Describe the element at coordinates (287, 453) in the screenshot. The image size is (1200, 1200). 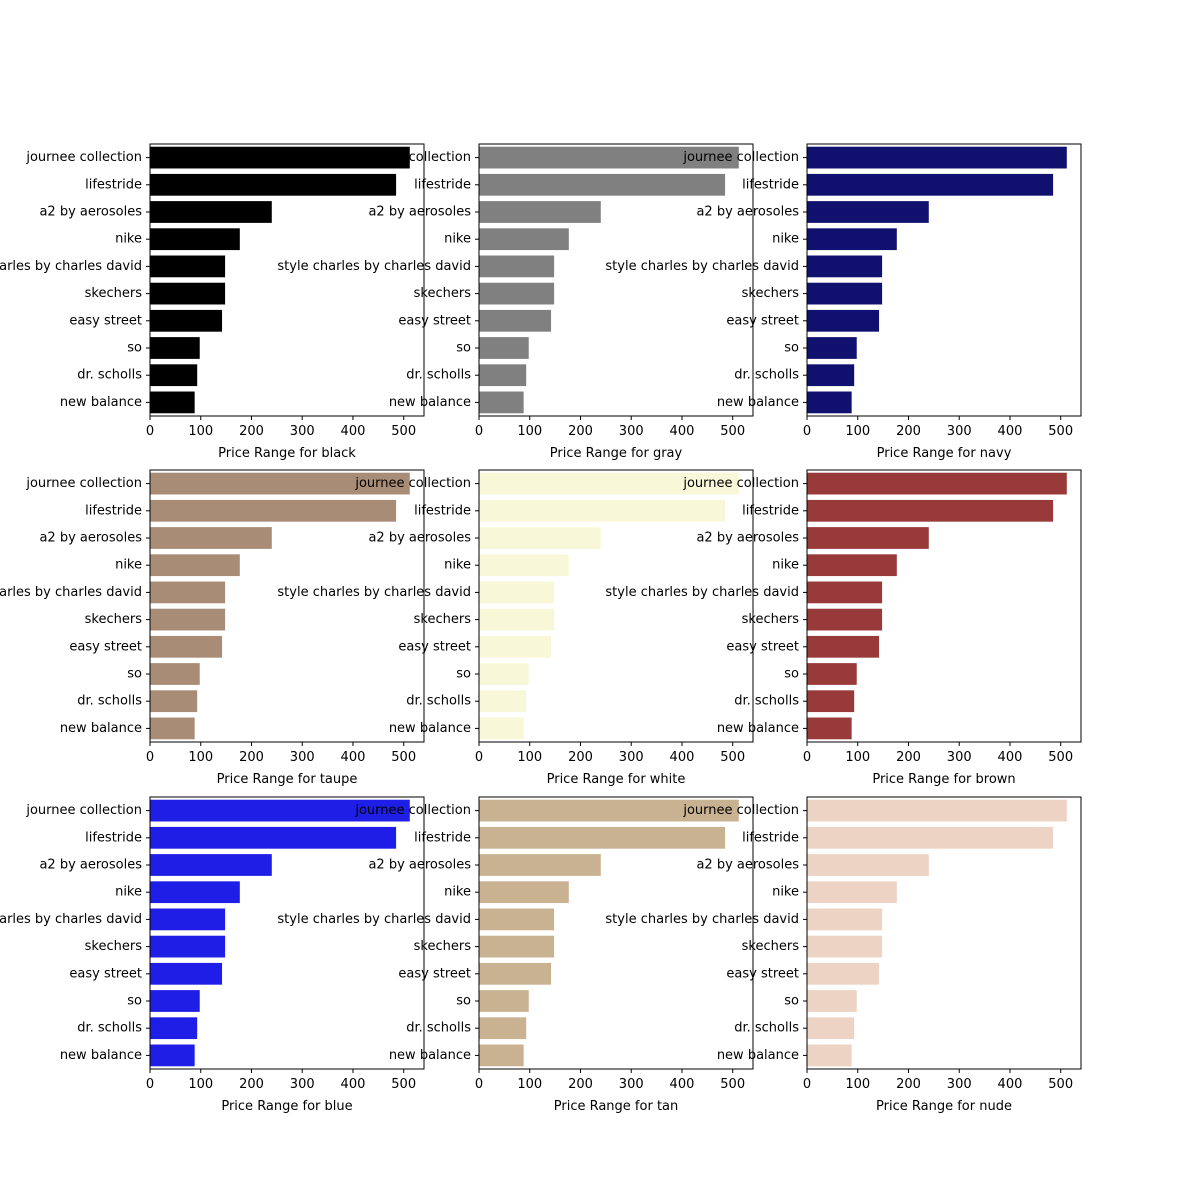
I see `x-axis-label: Price Range for black` at that location.